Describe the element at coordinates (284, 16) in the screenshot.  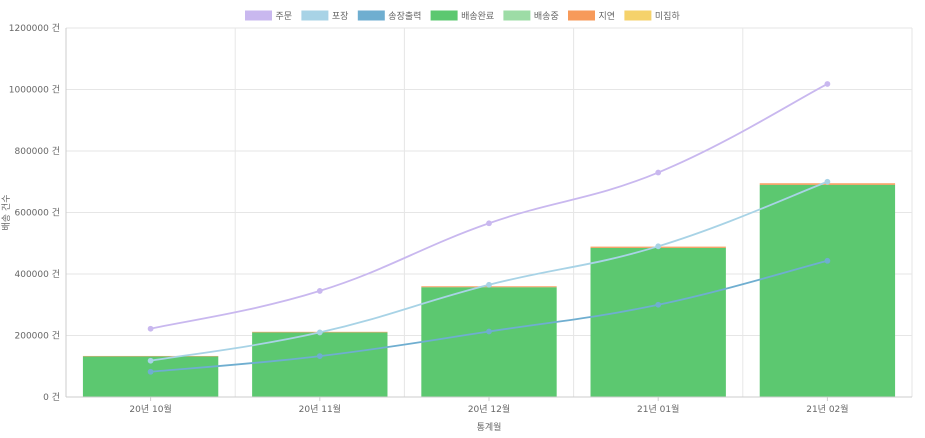
I see `legend-label: 주문` at that location.